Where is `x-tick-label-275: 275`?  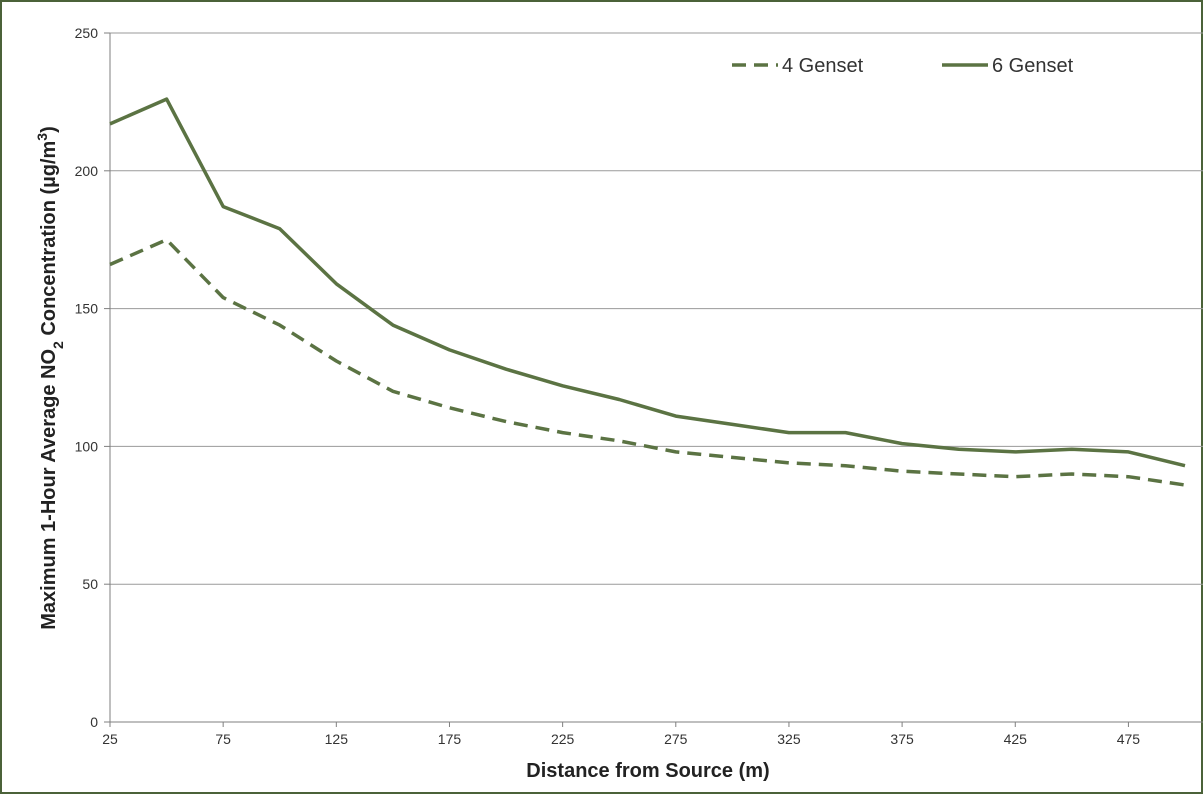 x-tick-label-275: 275 is located at coordinates (676, 739).